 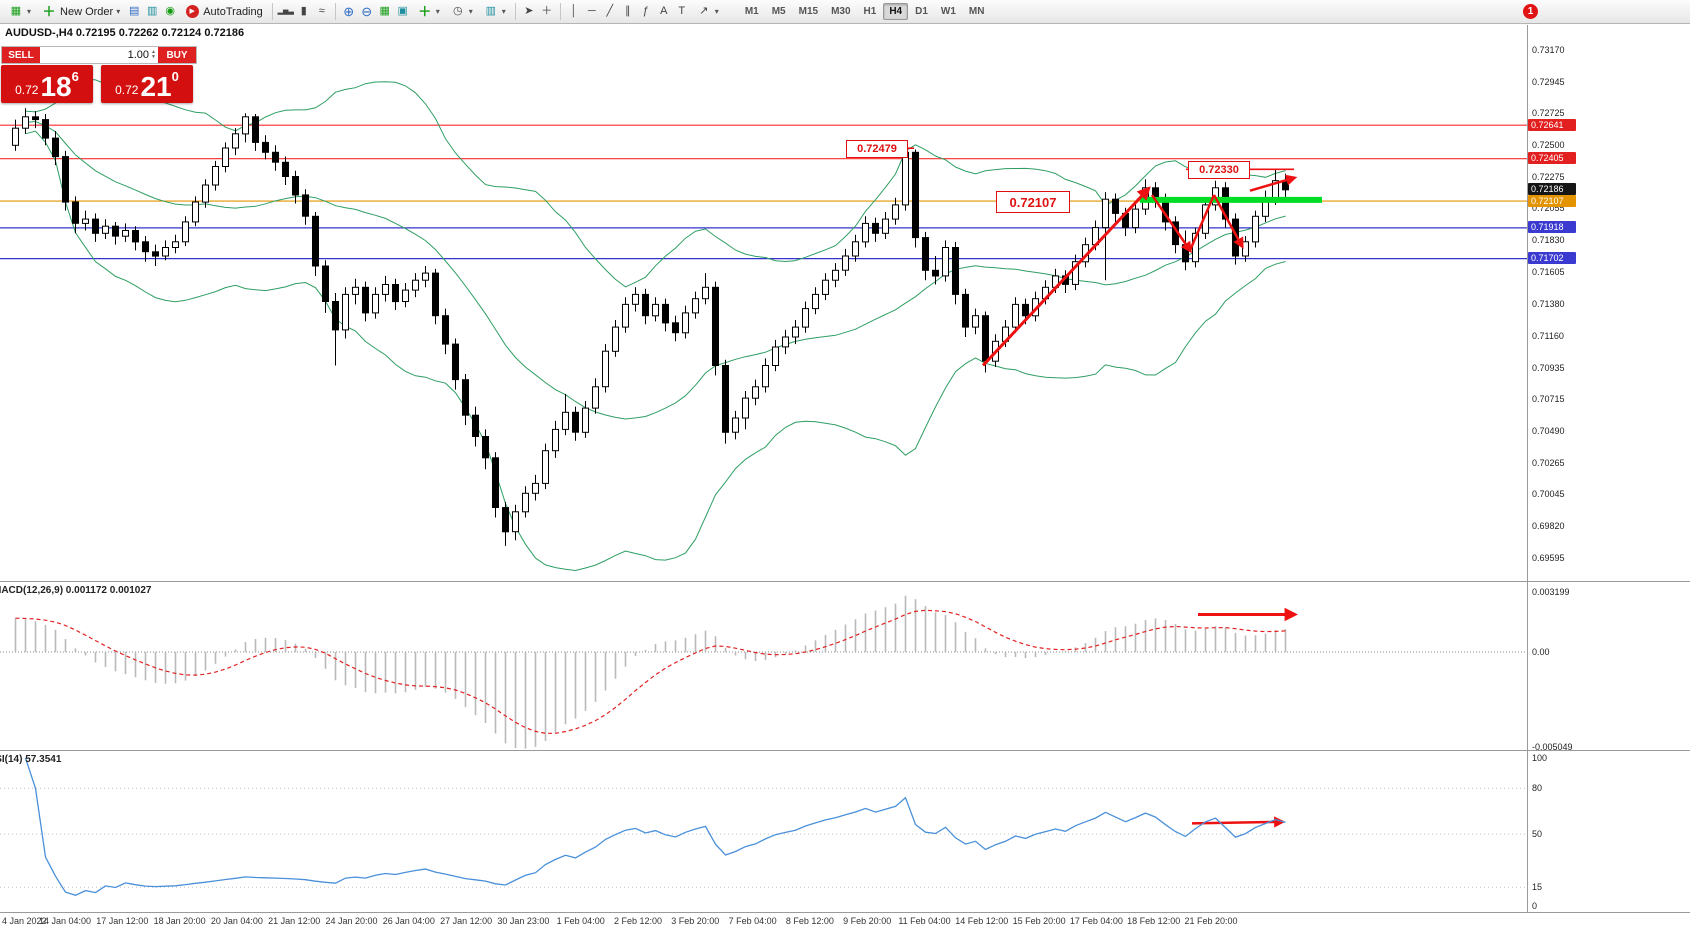 What do you see at coordinates (152, 11) in the screenshot?
I see `templates-icon: ▥` at bounding box center [152, 11].